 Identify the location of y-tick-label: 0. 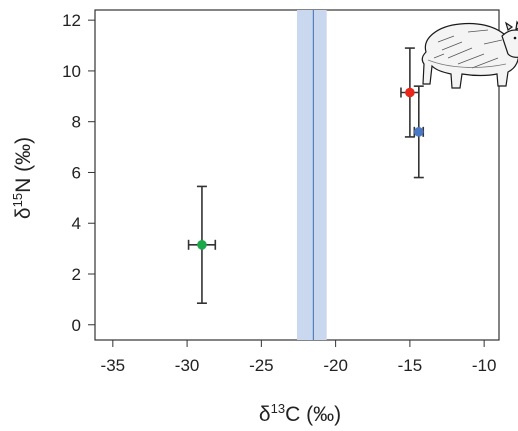
(76, 325).